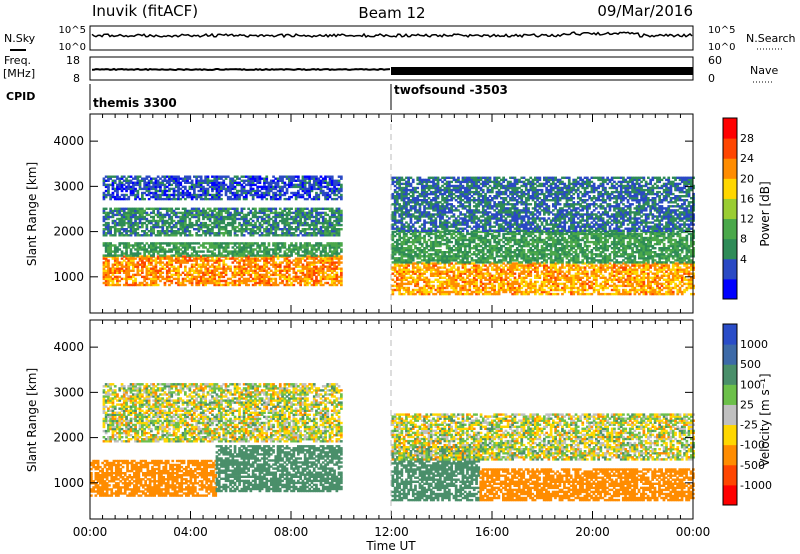 This screenshot has width=800, height=554. I want to click on freq-trace, so click(392, 71).